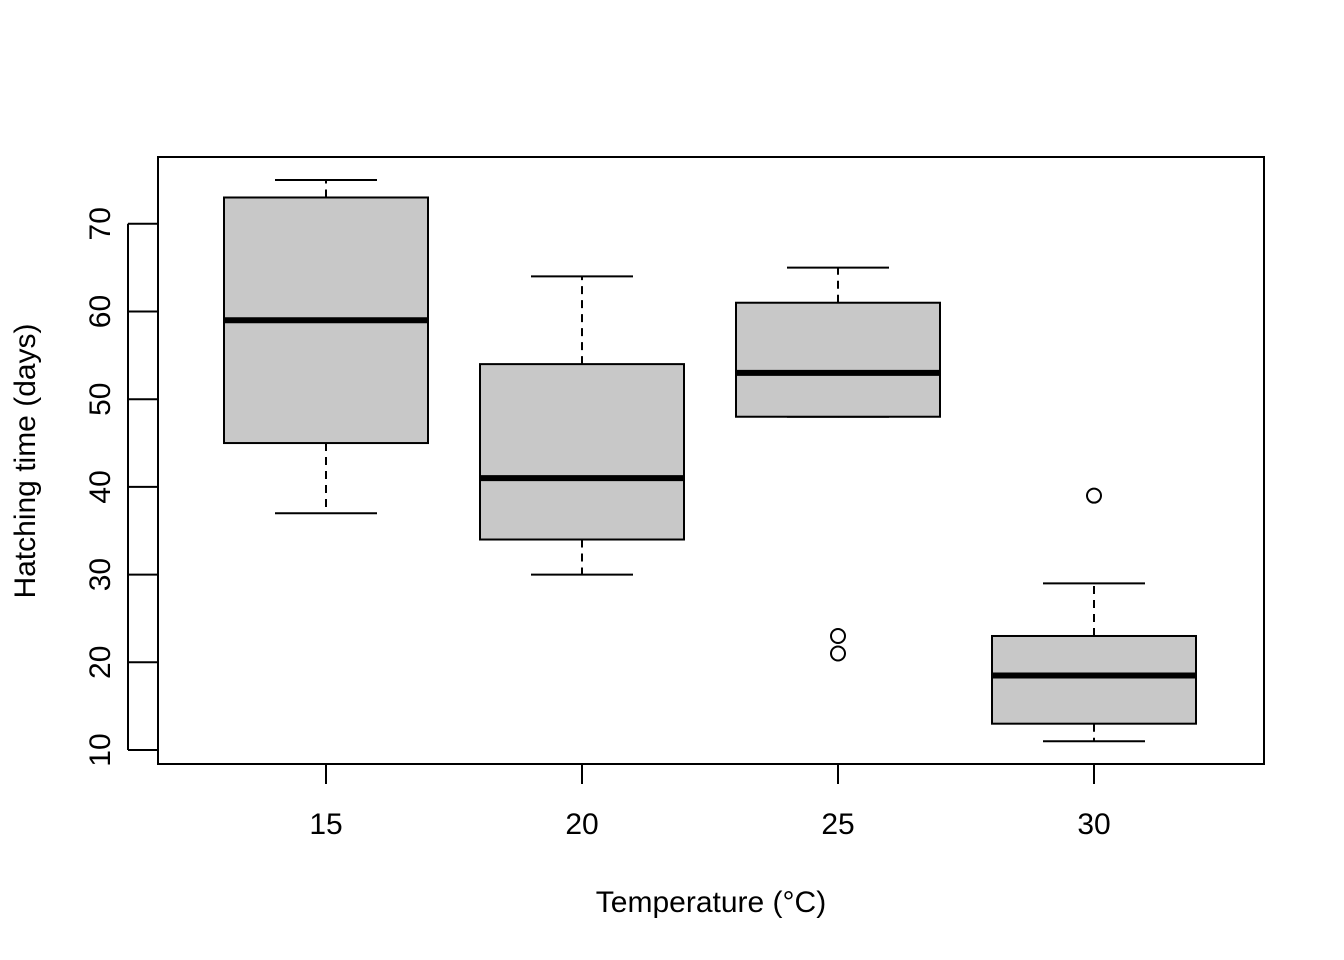 The height and width of the screenshot is (960, 1344). Describe the element at coordinates (100, 574) in the screenshot. I see `y-tick-label: 30` at that location.